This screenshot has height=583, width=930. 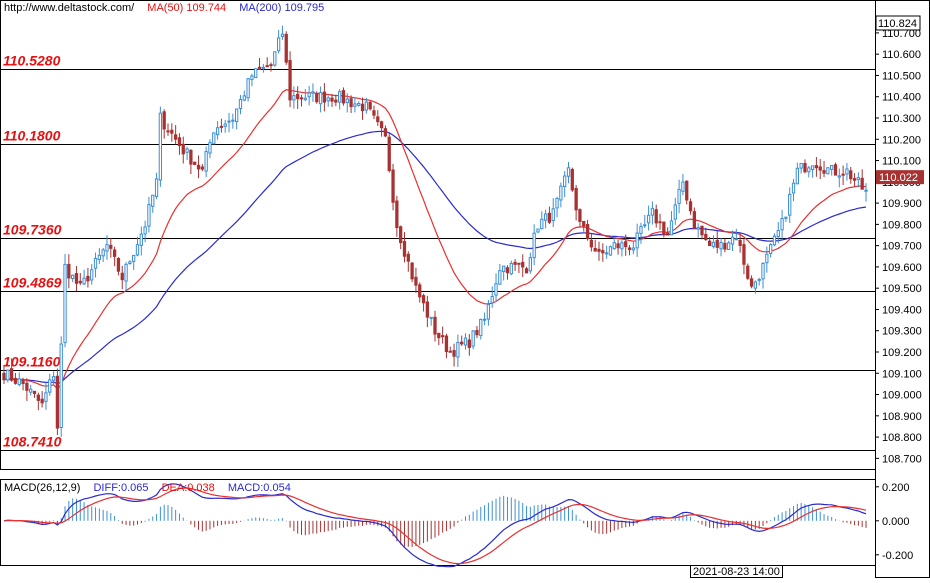 I want to click on macd-diff: DIFF:0.065, so click(x=121, y=488).